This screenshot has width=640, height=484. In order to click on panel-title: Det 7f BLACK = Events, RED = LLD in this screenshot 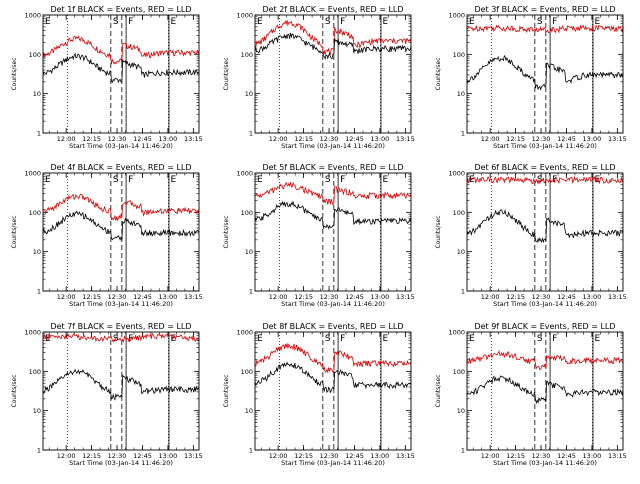, I will do `click(120, 326)`.